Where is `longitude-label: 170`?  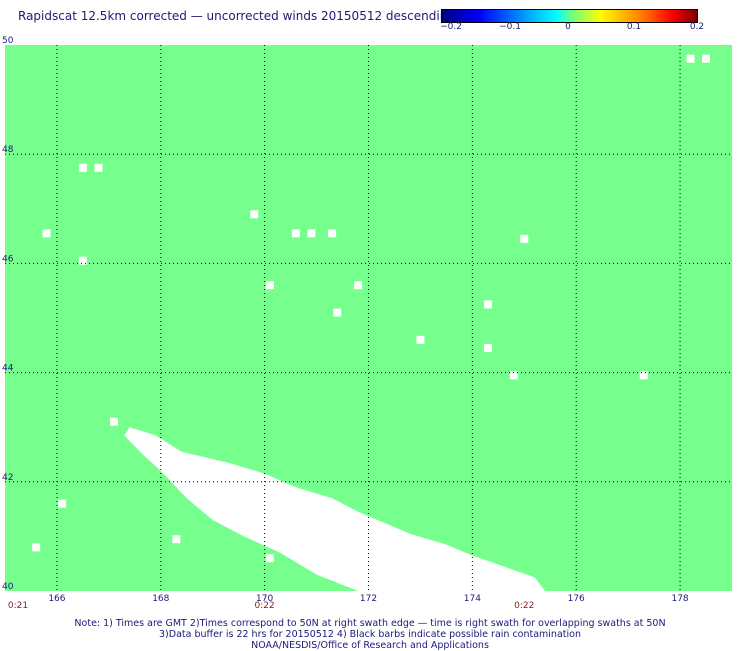 longitude-label: 170 is located at coordinates (264, 599).